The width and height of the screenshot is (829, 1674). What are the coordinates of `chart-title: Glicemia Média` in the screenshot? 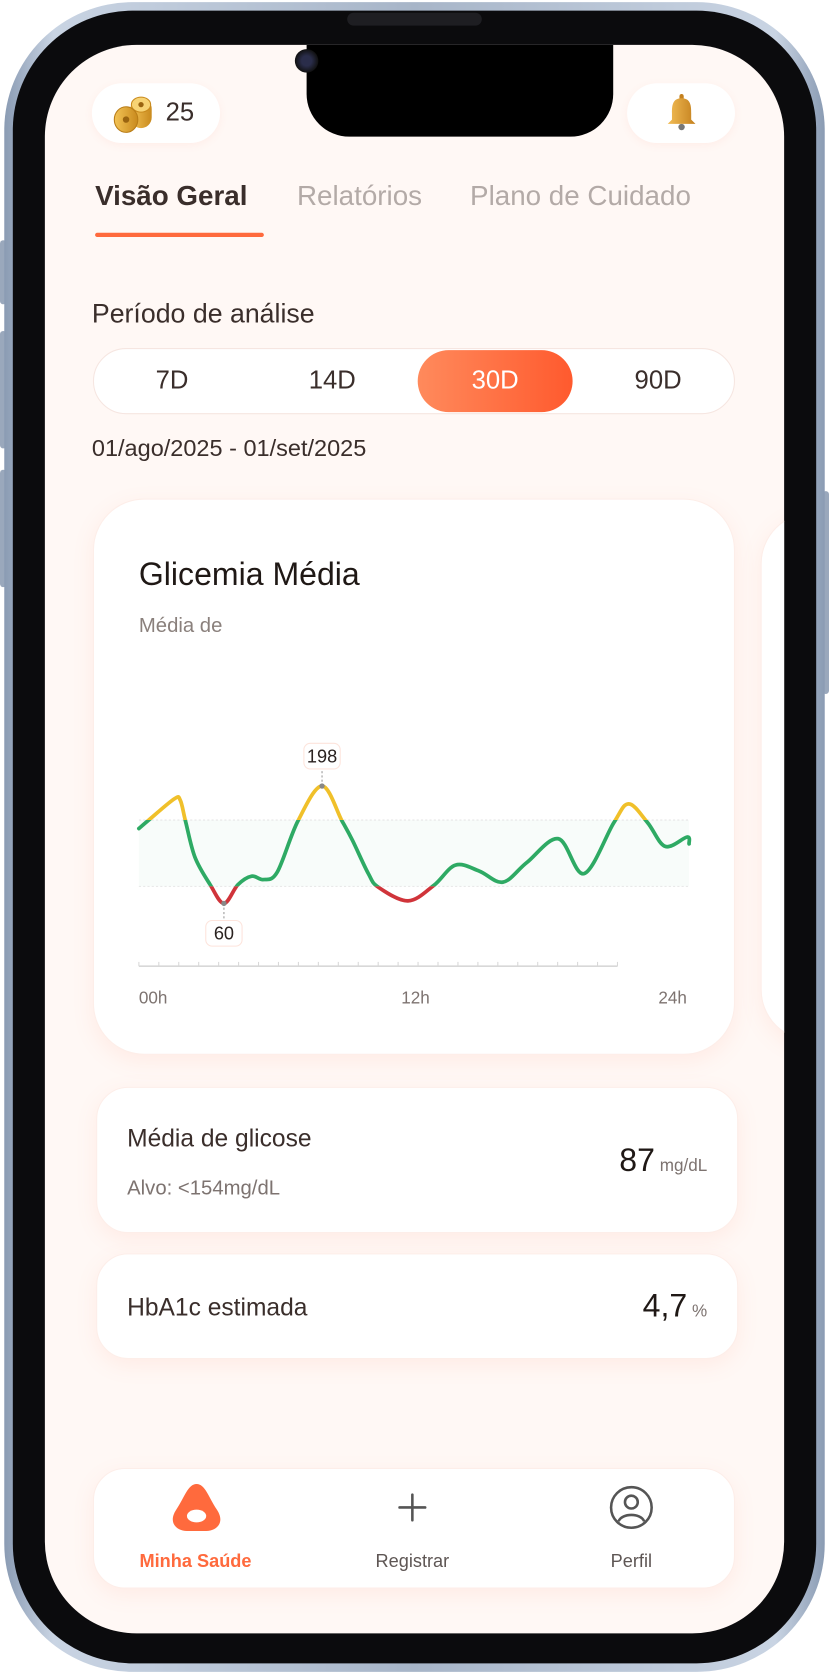 It's located at (249, 575).